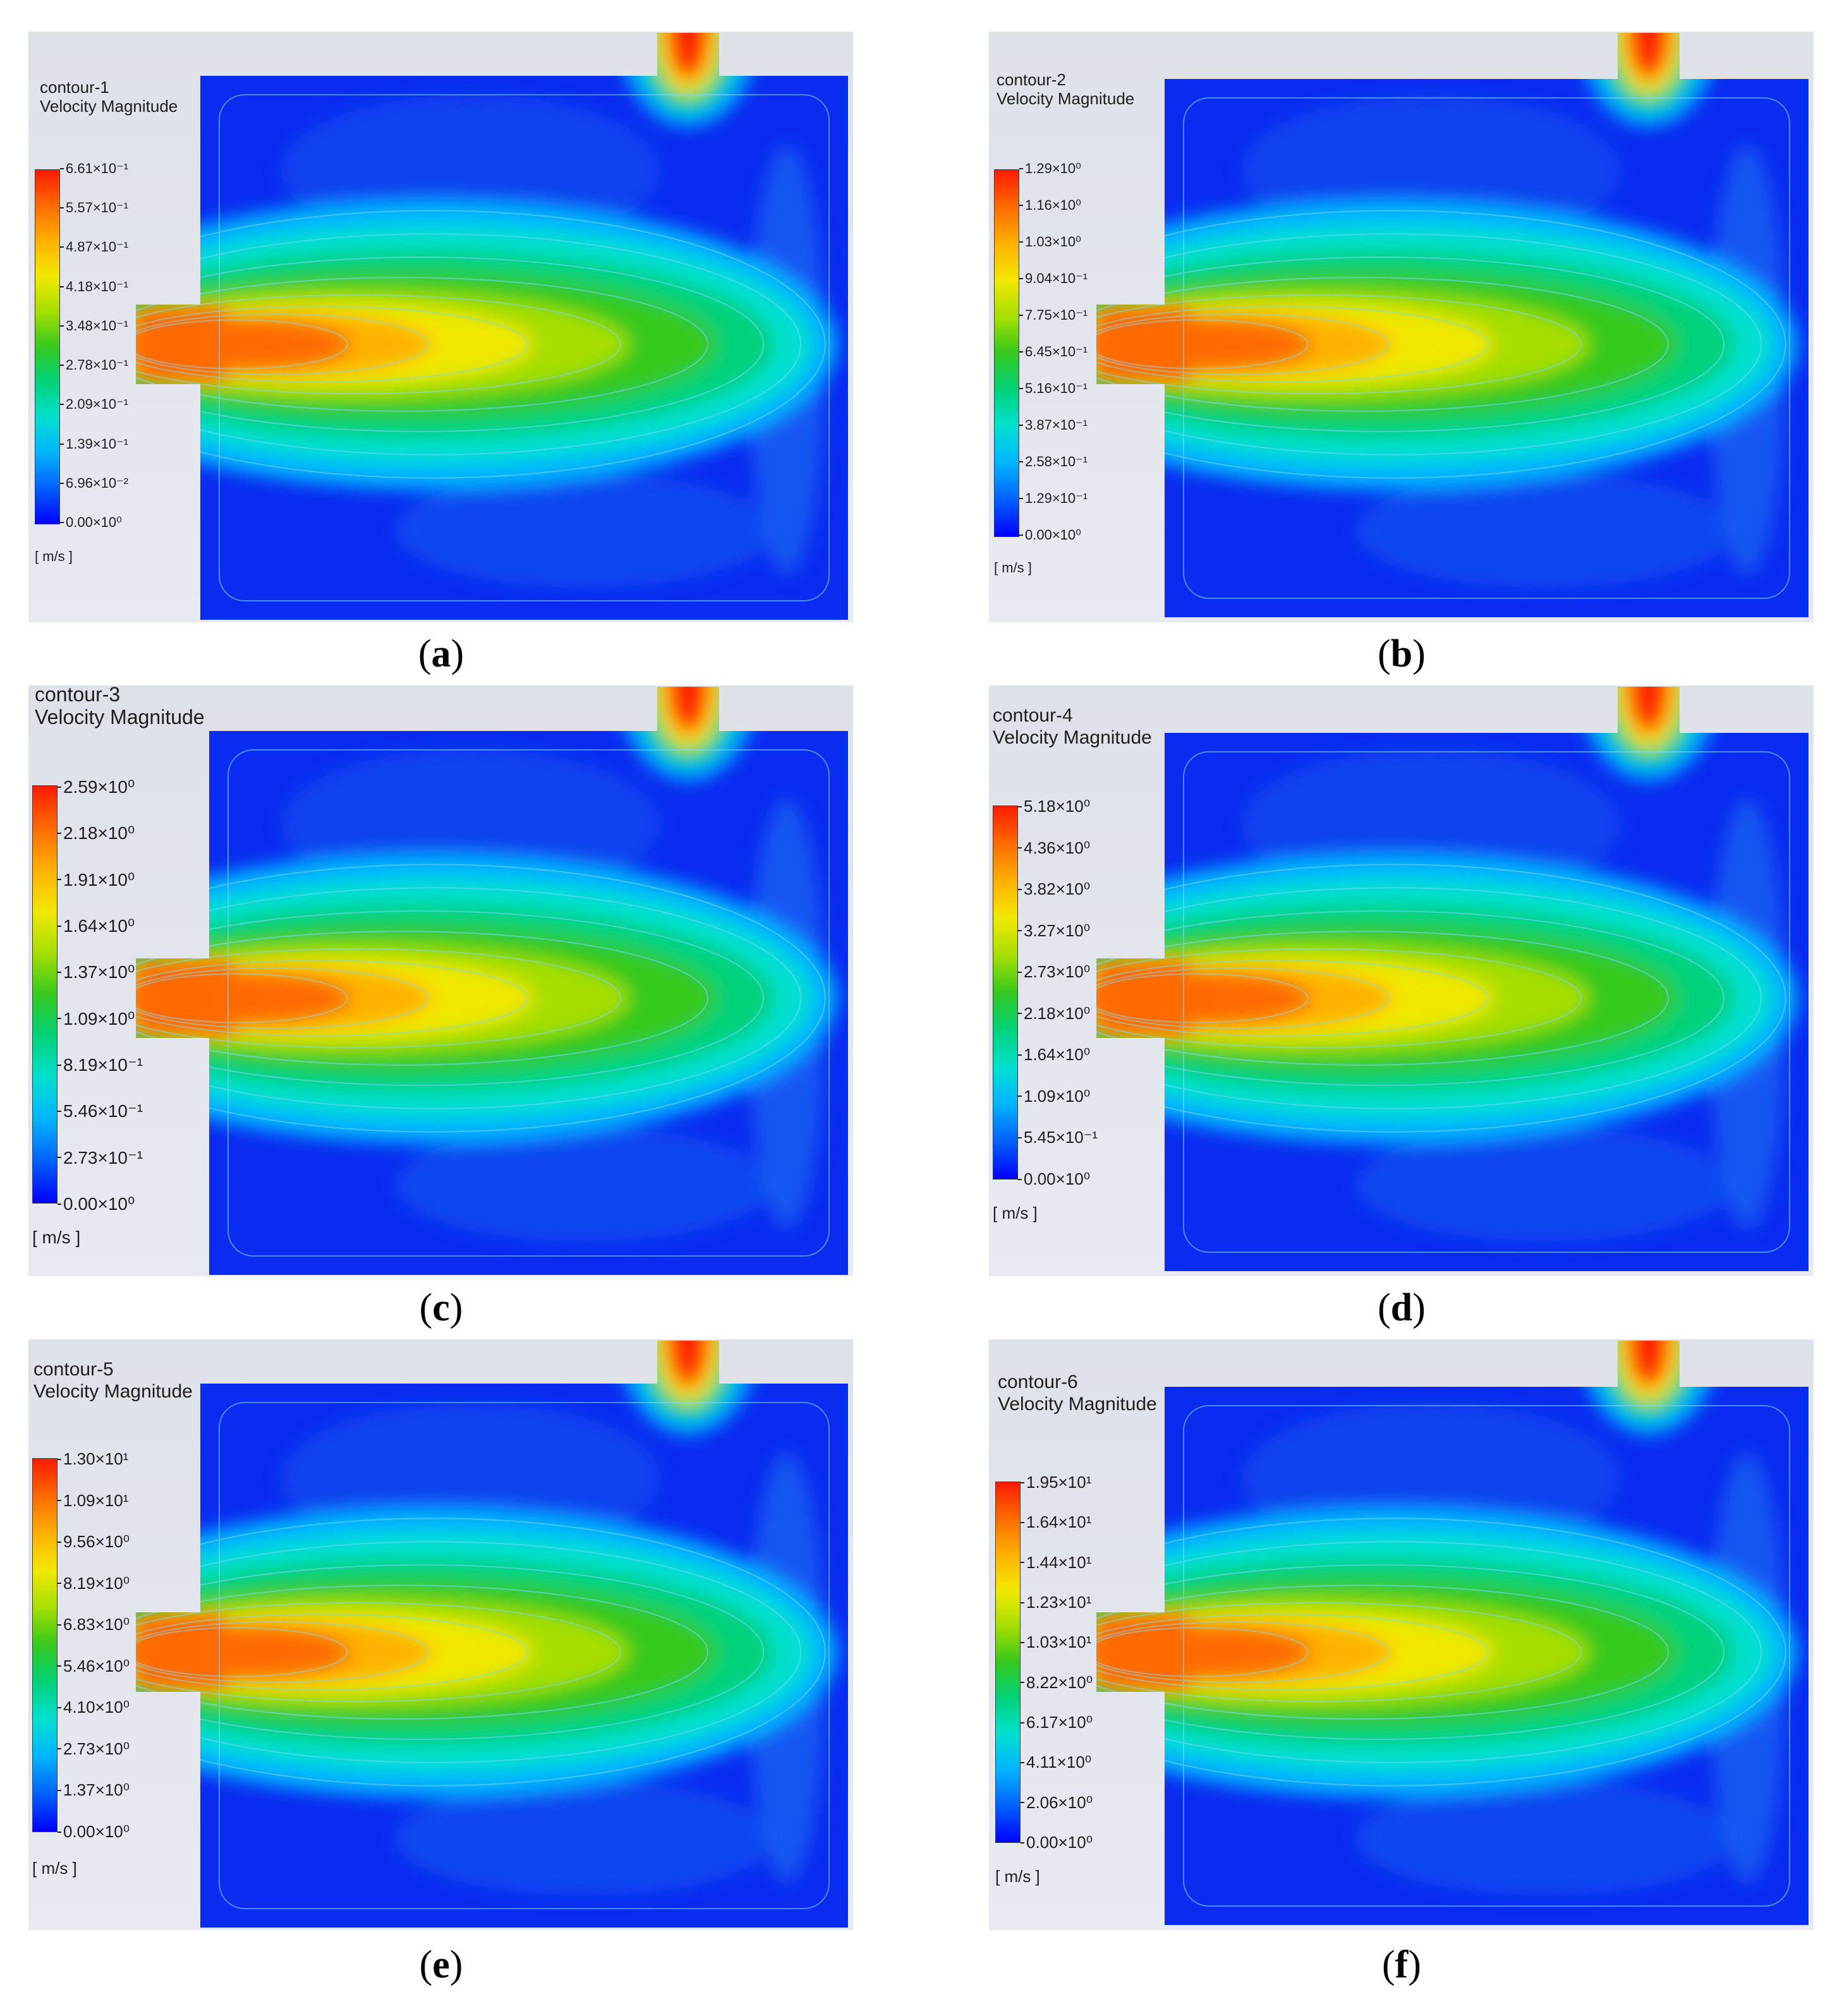 This screenshot has width=1842, height=2016. What do you see at coordinates (1402, 653) in the screenshot?
I see `caption-b: (b)` at bounding box center [1402, 653].